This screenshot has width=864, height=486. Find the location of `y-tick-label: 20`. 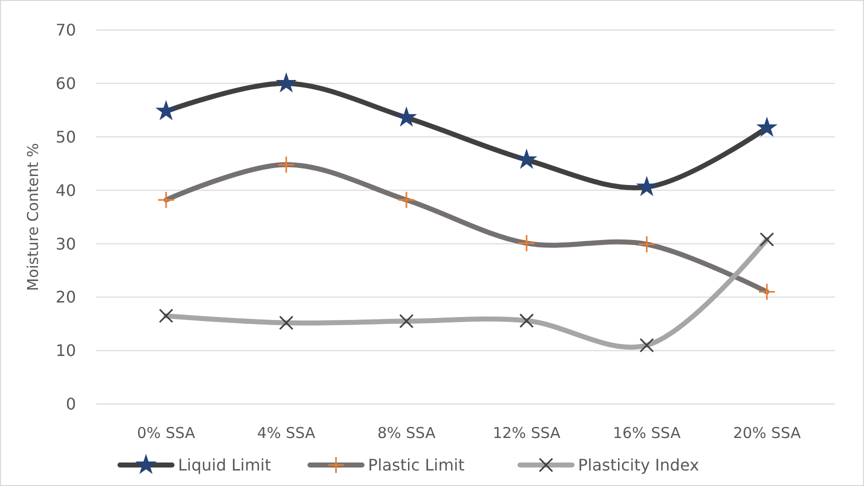

y-tick-label: 20 is located at coordinates (66, 297).